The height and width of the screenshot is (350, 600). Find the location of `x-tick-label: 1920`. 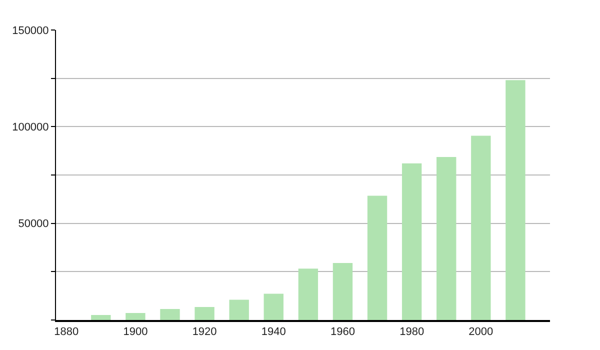

x-tick-label: 1920 is located at coordinates (204, 332).